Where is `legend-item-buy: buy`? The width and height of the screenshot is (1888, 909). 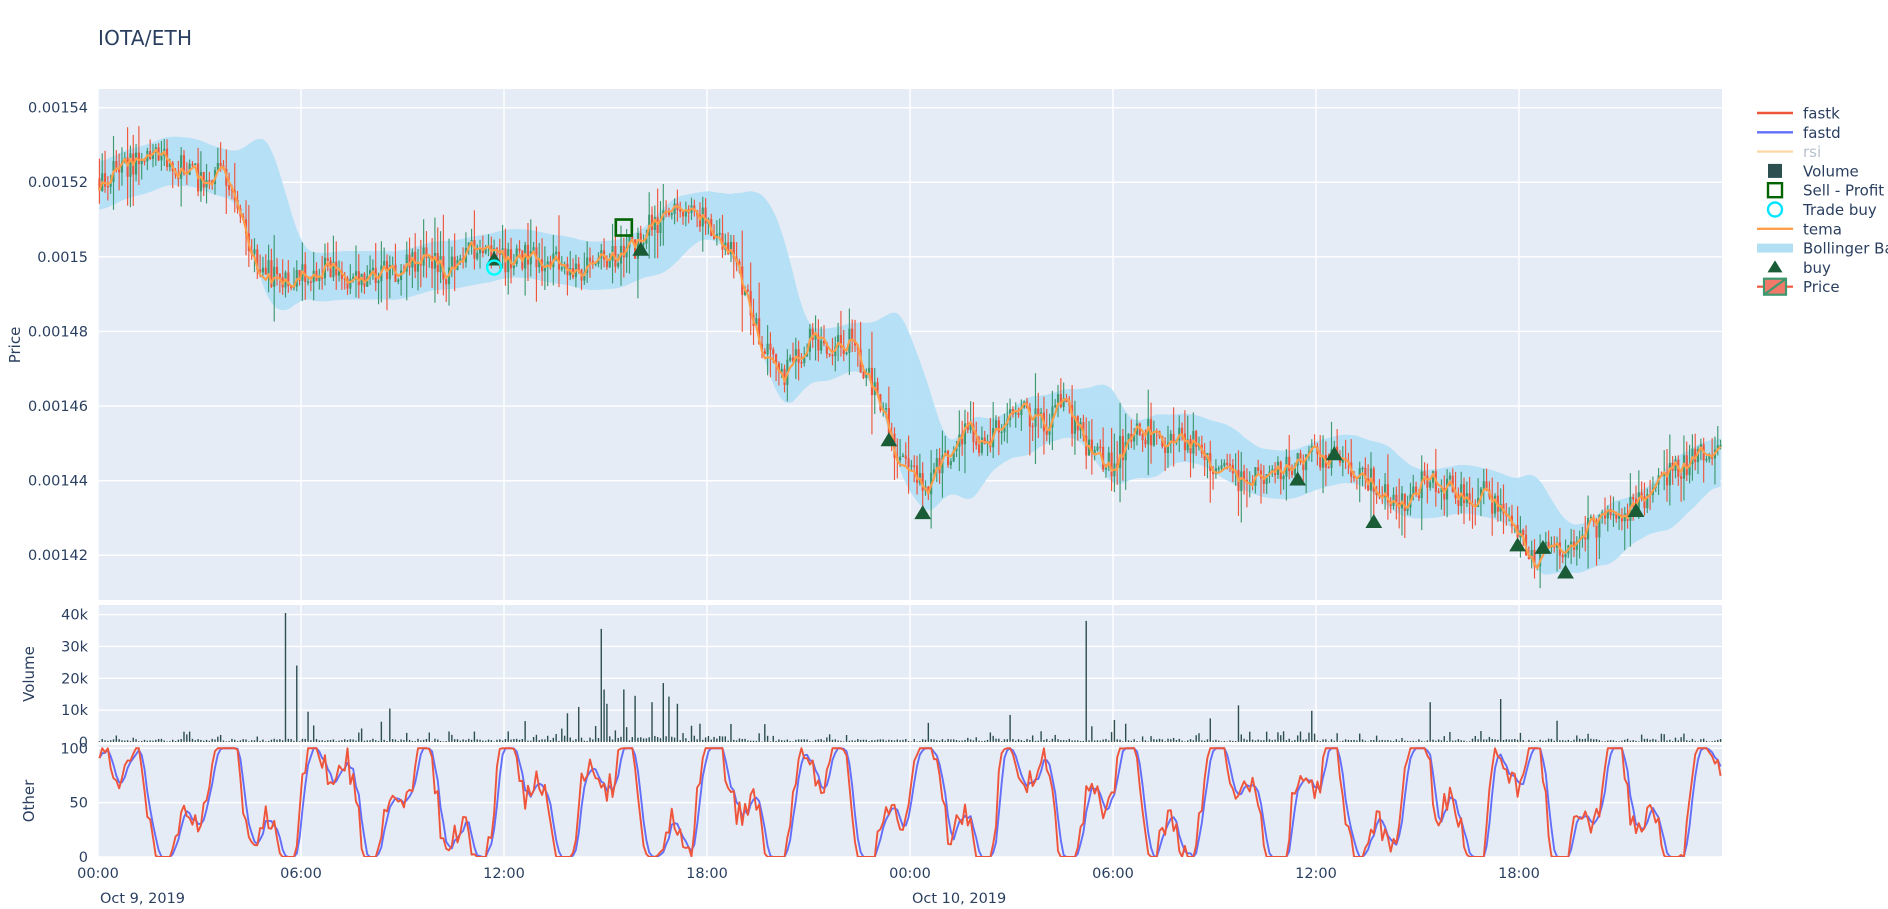
legend-item-buy: buy is located at coordinates (1799, 268).